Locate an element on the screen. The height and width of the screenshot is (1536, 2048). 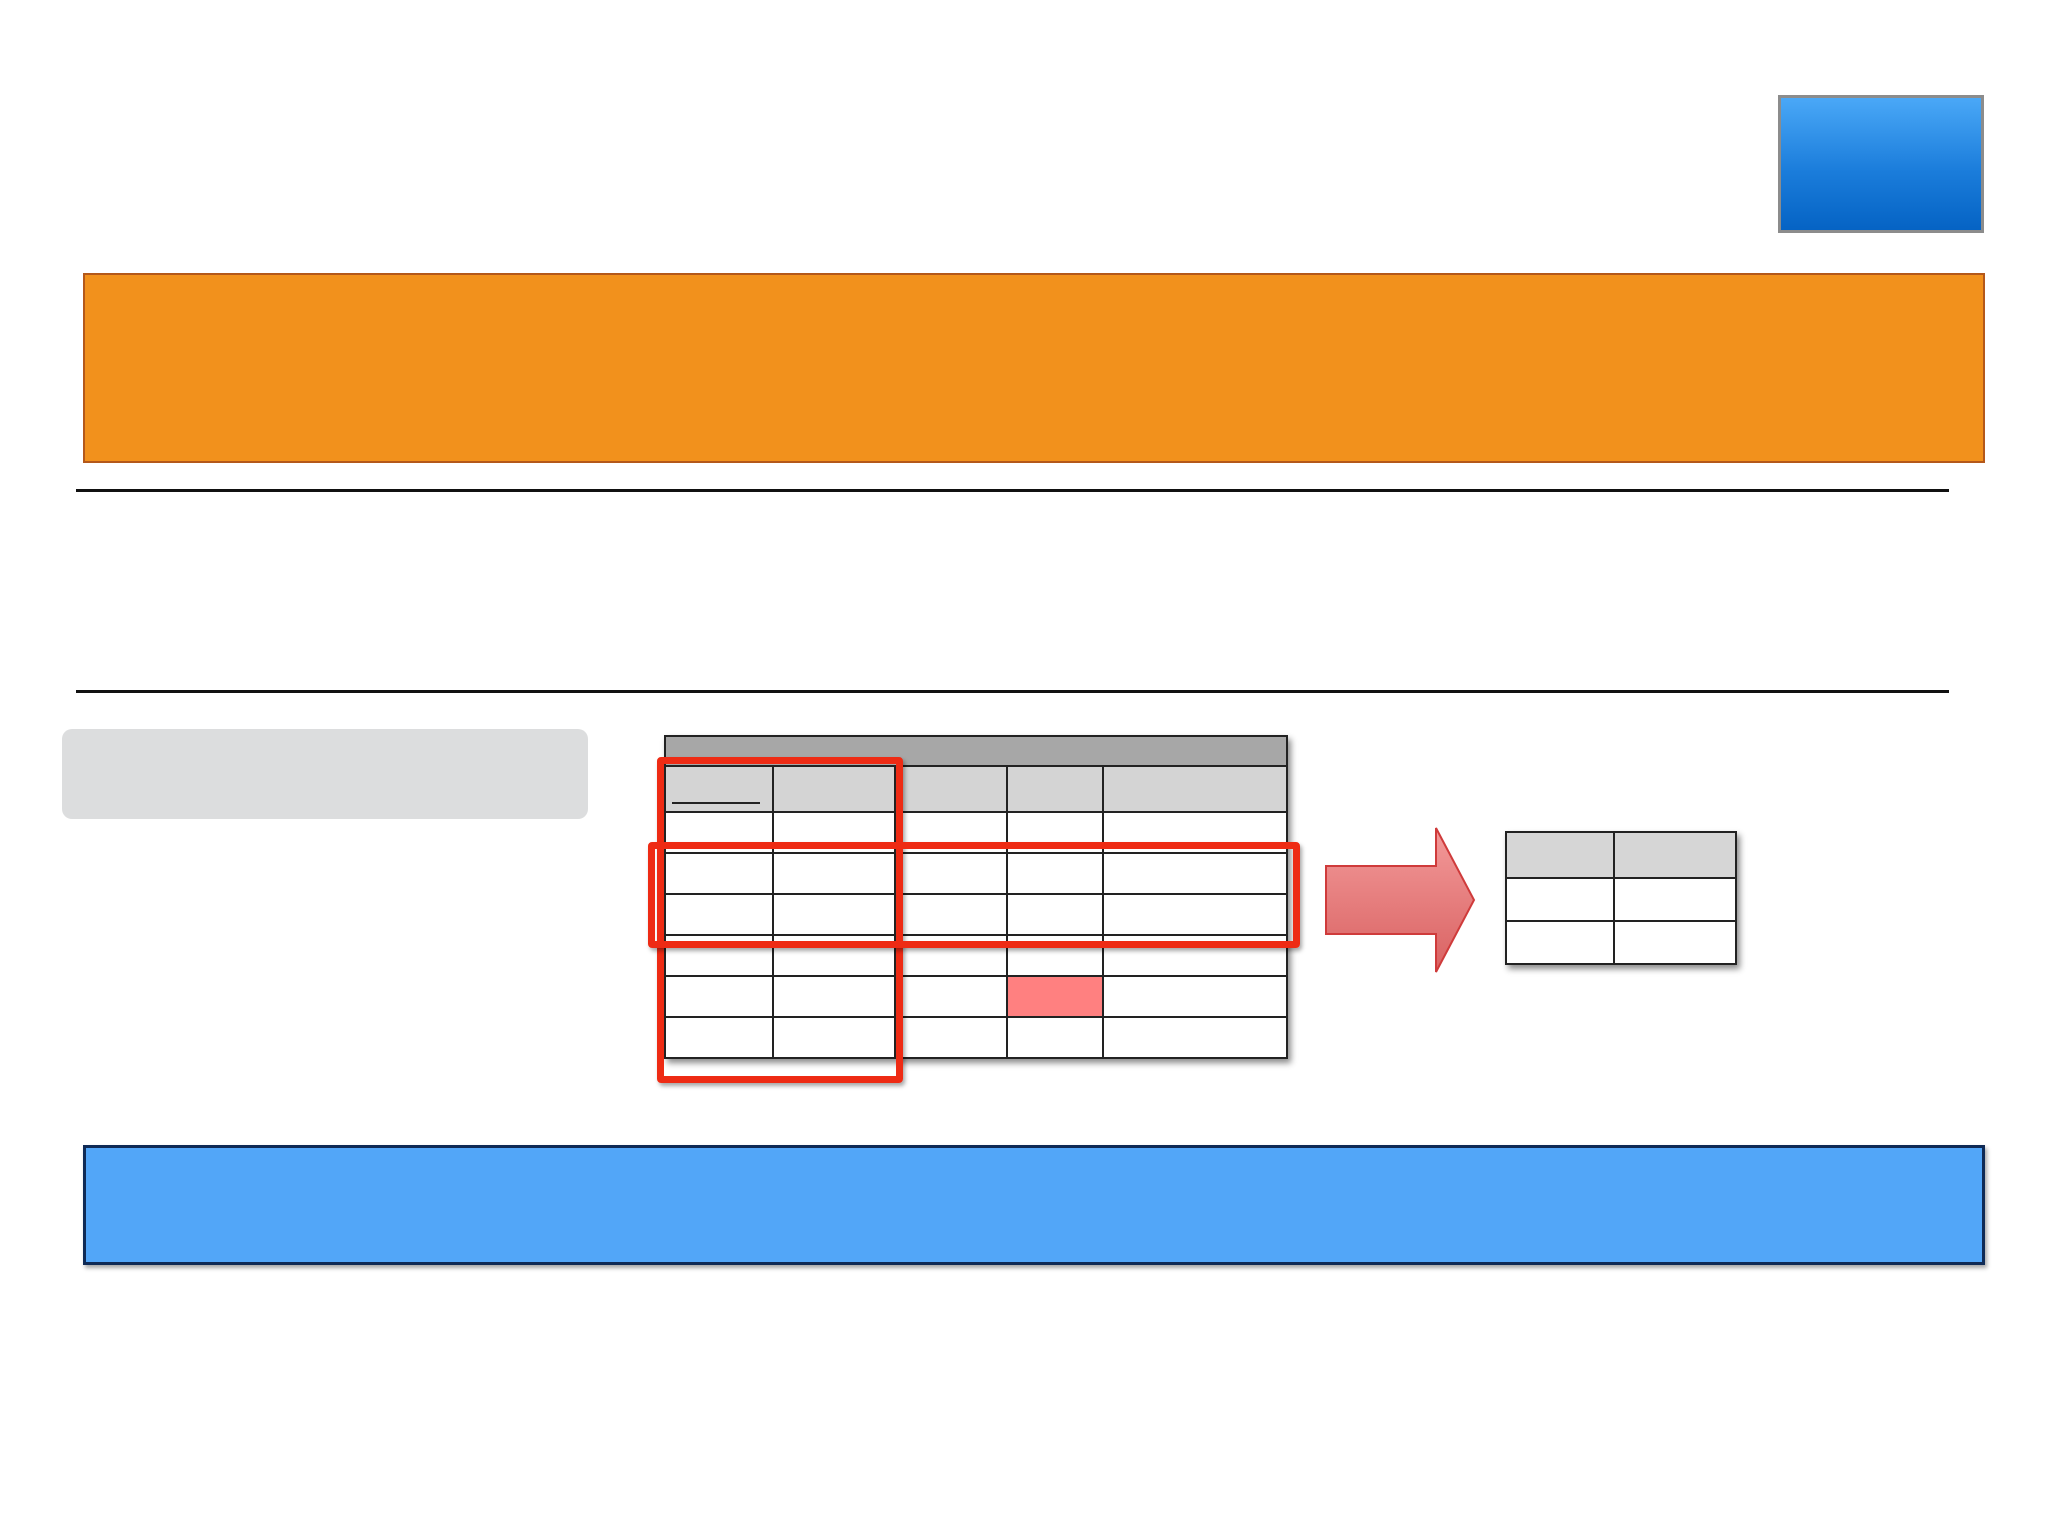
primary-key-header is located at coordinates (719, 789).